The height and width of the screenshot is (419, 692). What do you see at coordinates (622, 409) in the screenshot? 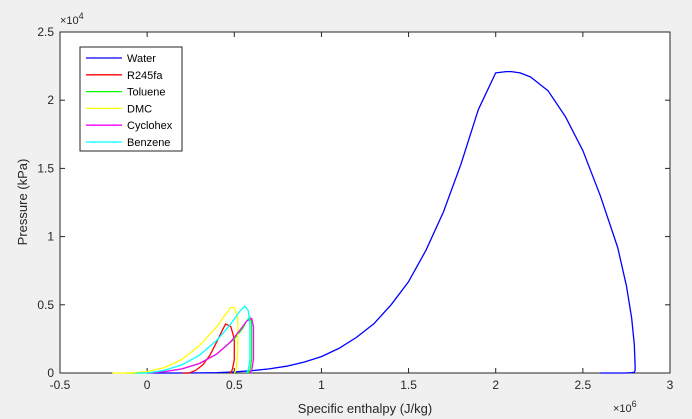
I see `x-exponent-base: ×10` at bounding box center [622, 409].